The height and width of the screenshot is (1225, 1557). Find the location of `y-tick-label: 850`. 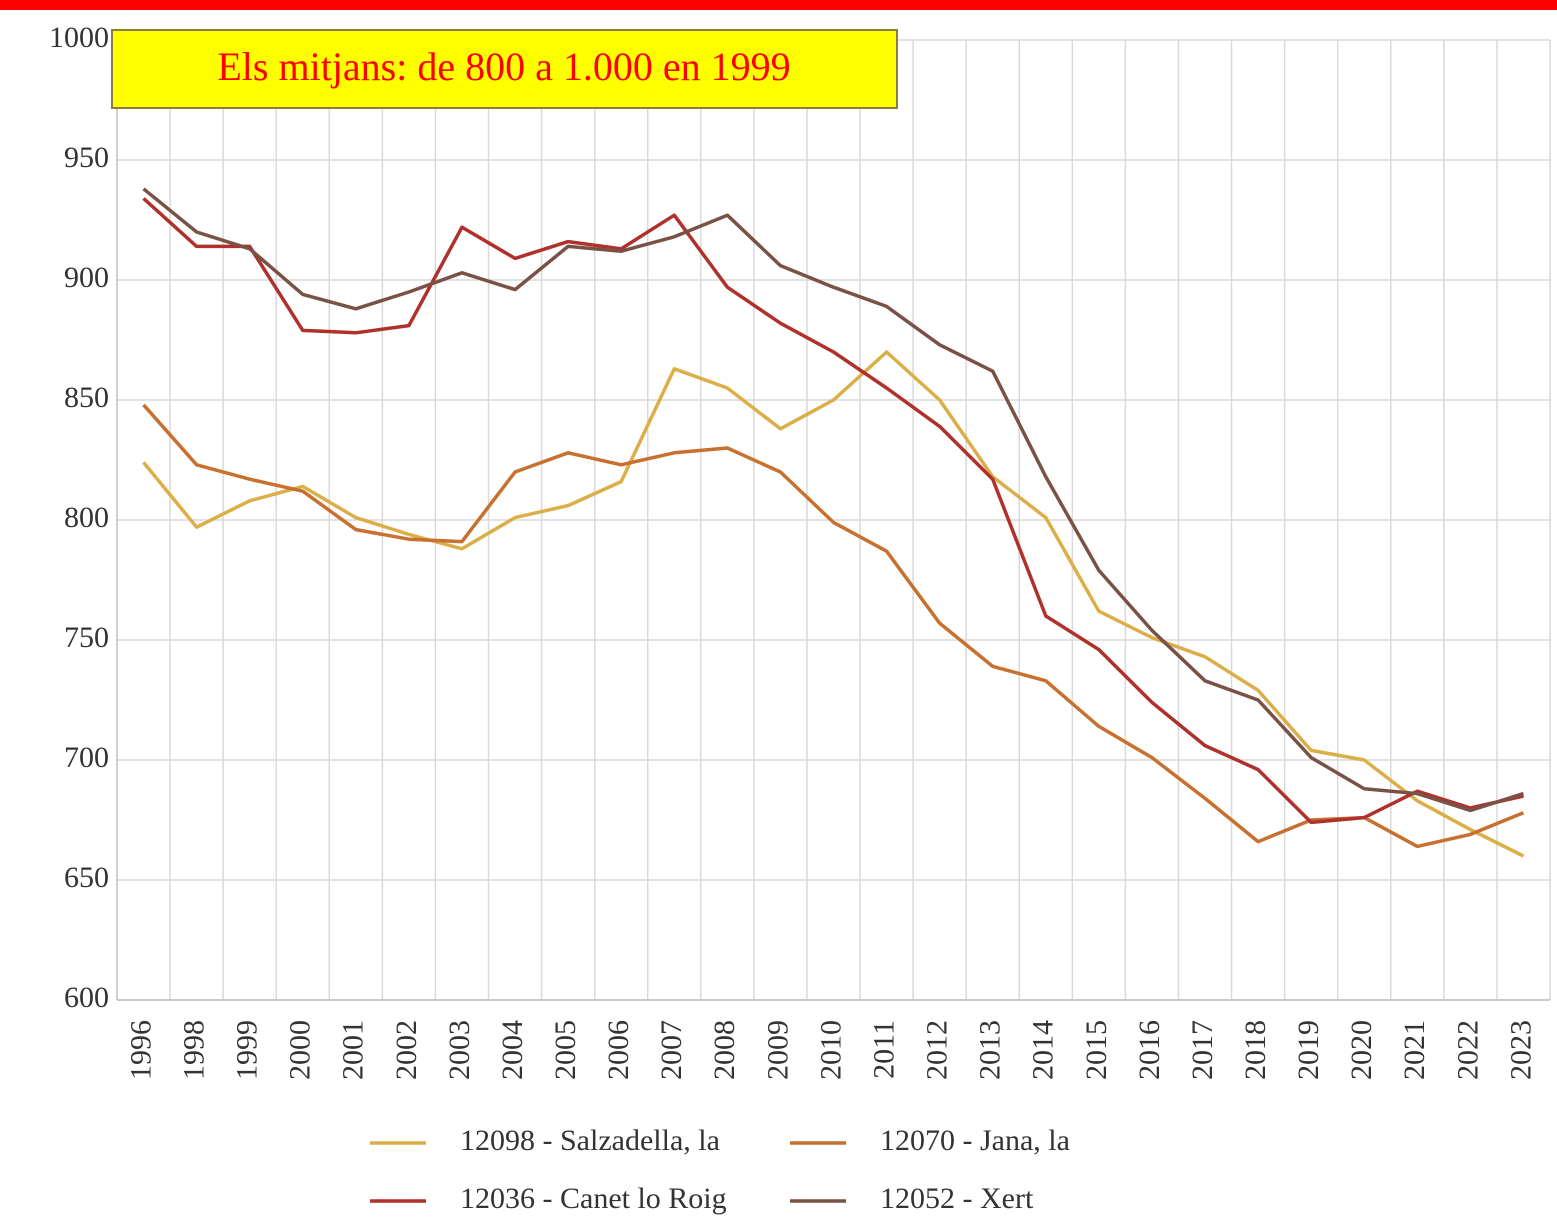

y-tick-label: 850 is located at coordinates (86, 397).